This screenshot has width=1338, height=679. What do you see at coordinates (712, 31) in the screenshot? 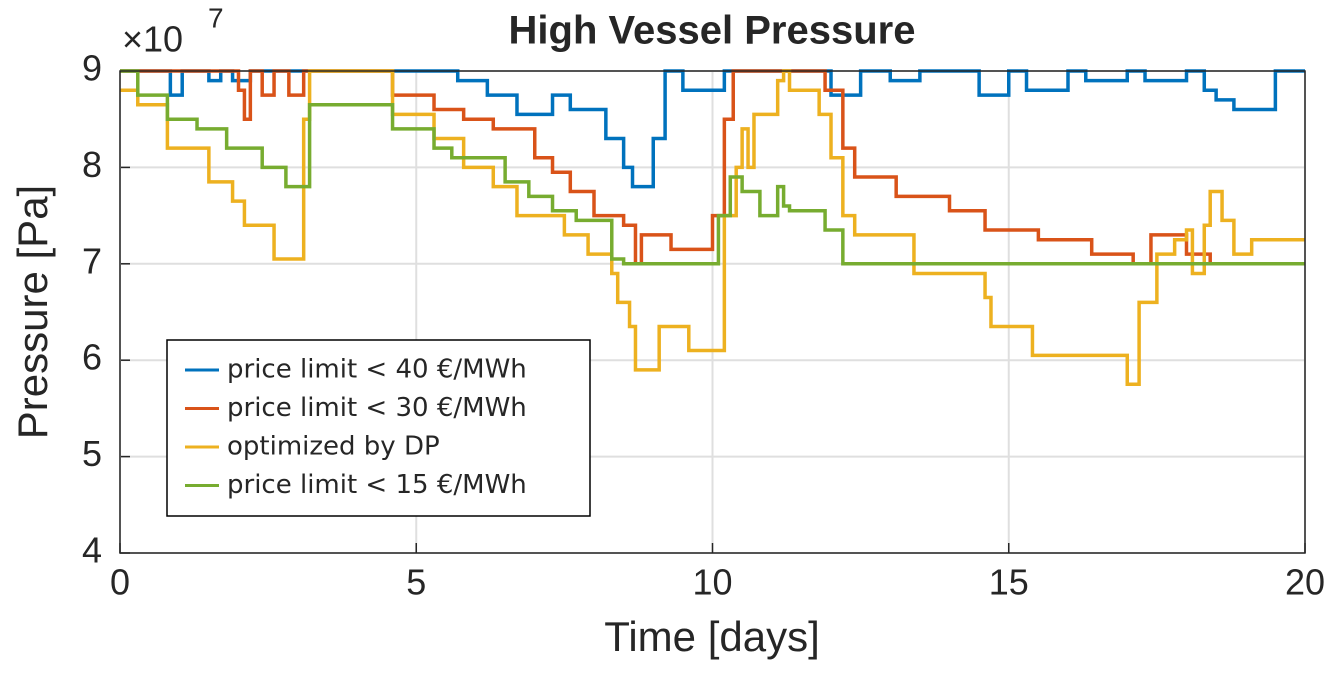
I see `chart-title: High Vessel Pressure` at bounding box center [712, 31].